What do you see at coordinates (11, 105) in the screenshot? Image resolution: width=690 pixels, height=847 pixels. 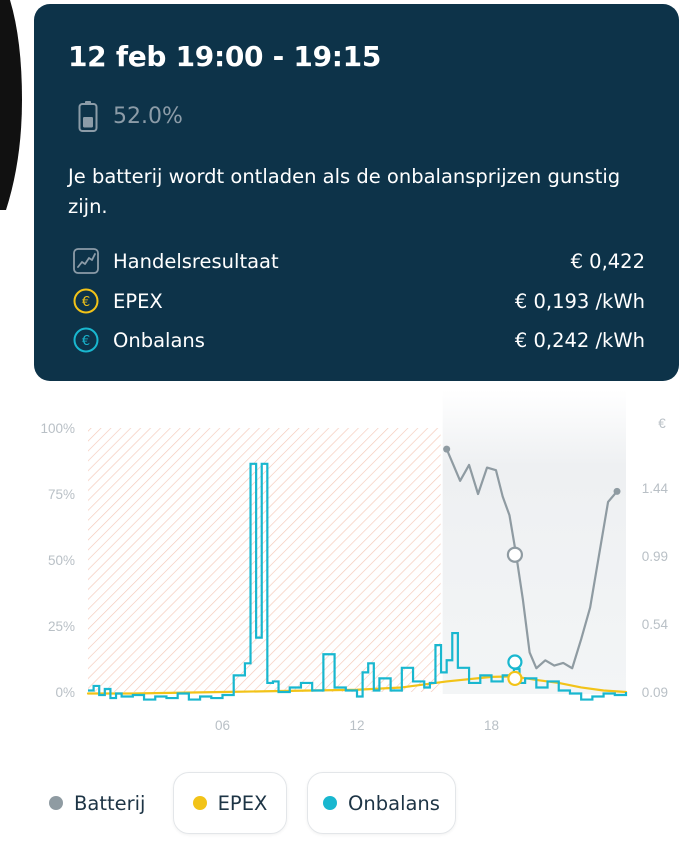 I see `background-edge-shape` at bounding box center [11, 105].